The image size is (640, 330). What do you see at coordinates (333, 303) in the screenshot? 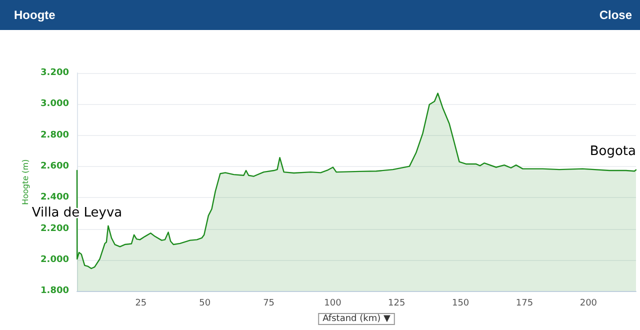
I see `x-tick-label: 100` at bounding box center [333, 303].